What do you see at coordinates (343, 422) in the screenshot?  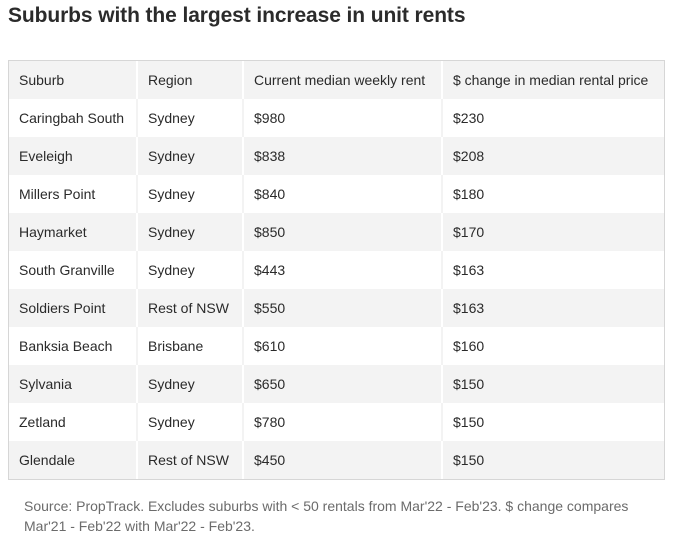 I see `cell-current-rent: $780` at bounding box center [343, 422].